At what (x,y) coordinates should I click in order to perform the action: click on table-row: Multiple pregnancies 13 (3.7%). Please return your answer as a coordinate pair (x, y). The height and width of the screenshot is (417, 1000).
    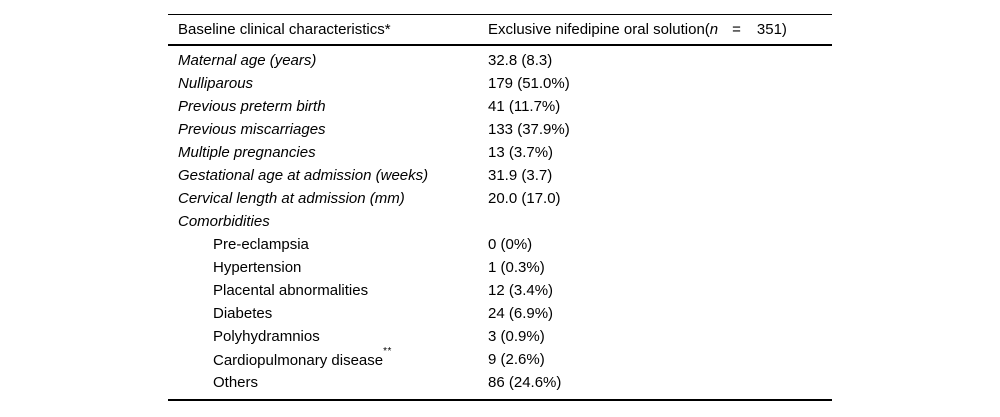
    Looking at the image, I should click on (500, 152).